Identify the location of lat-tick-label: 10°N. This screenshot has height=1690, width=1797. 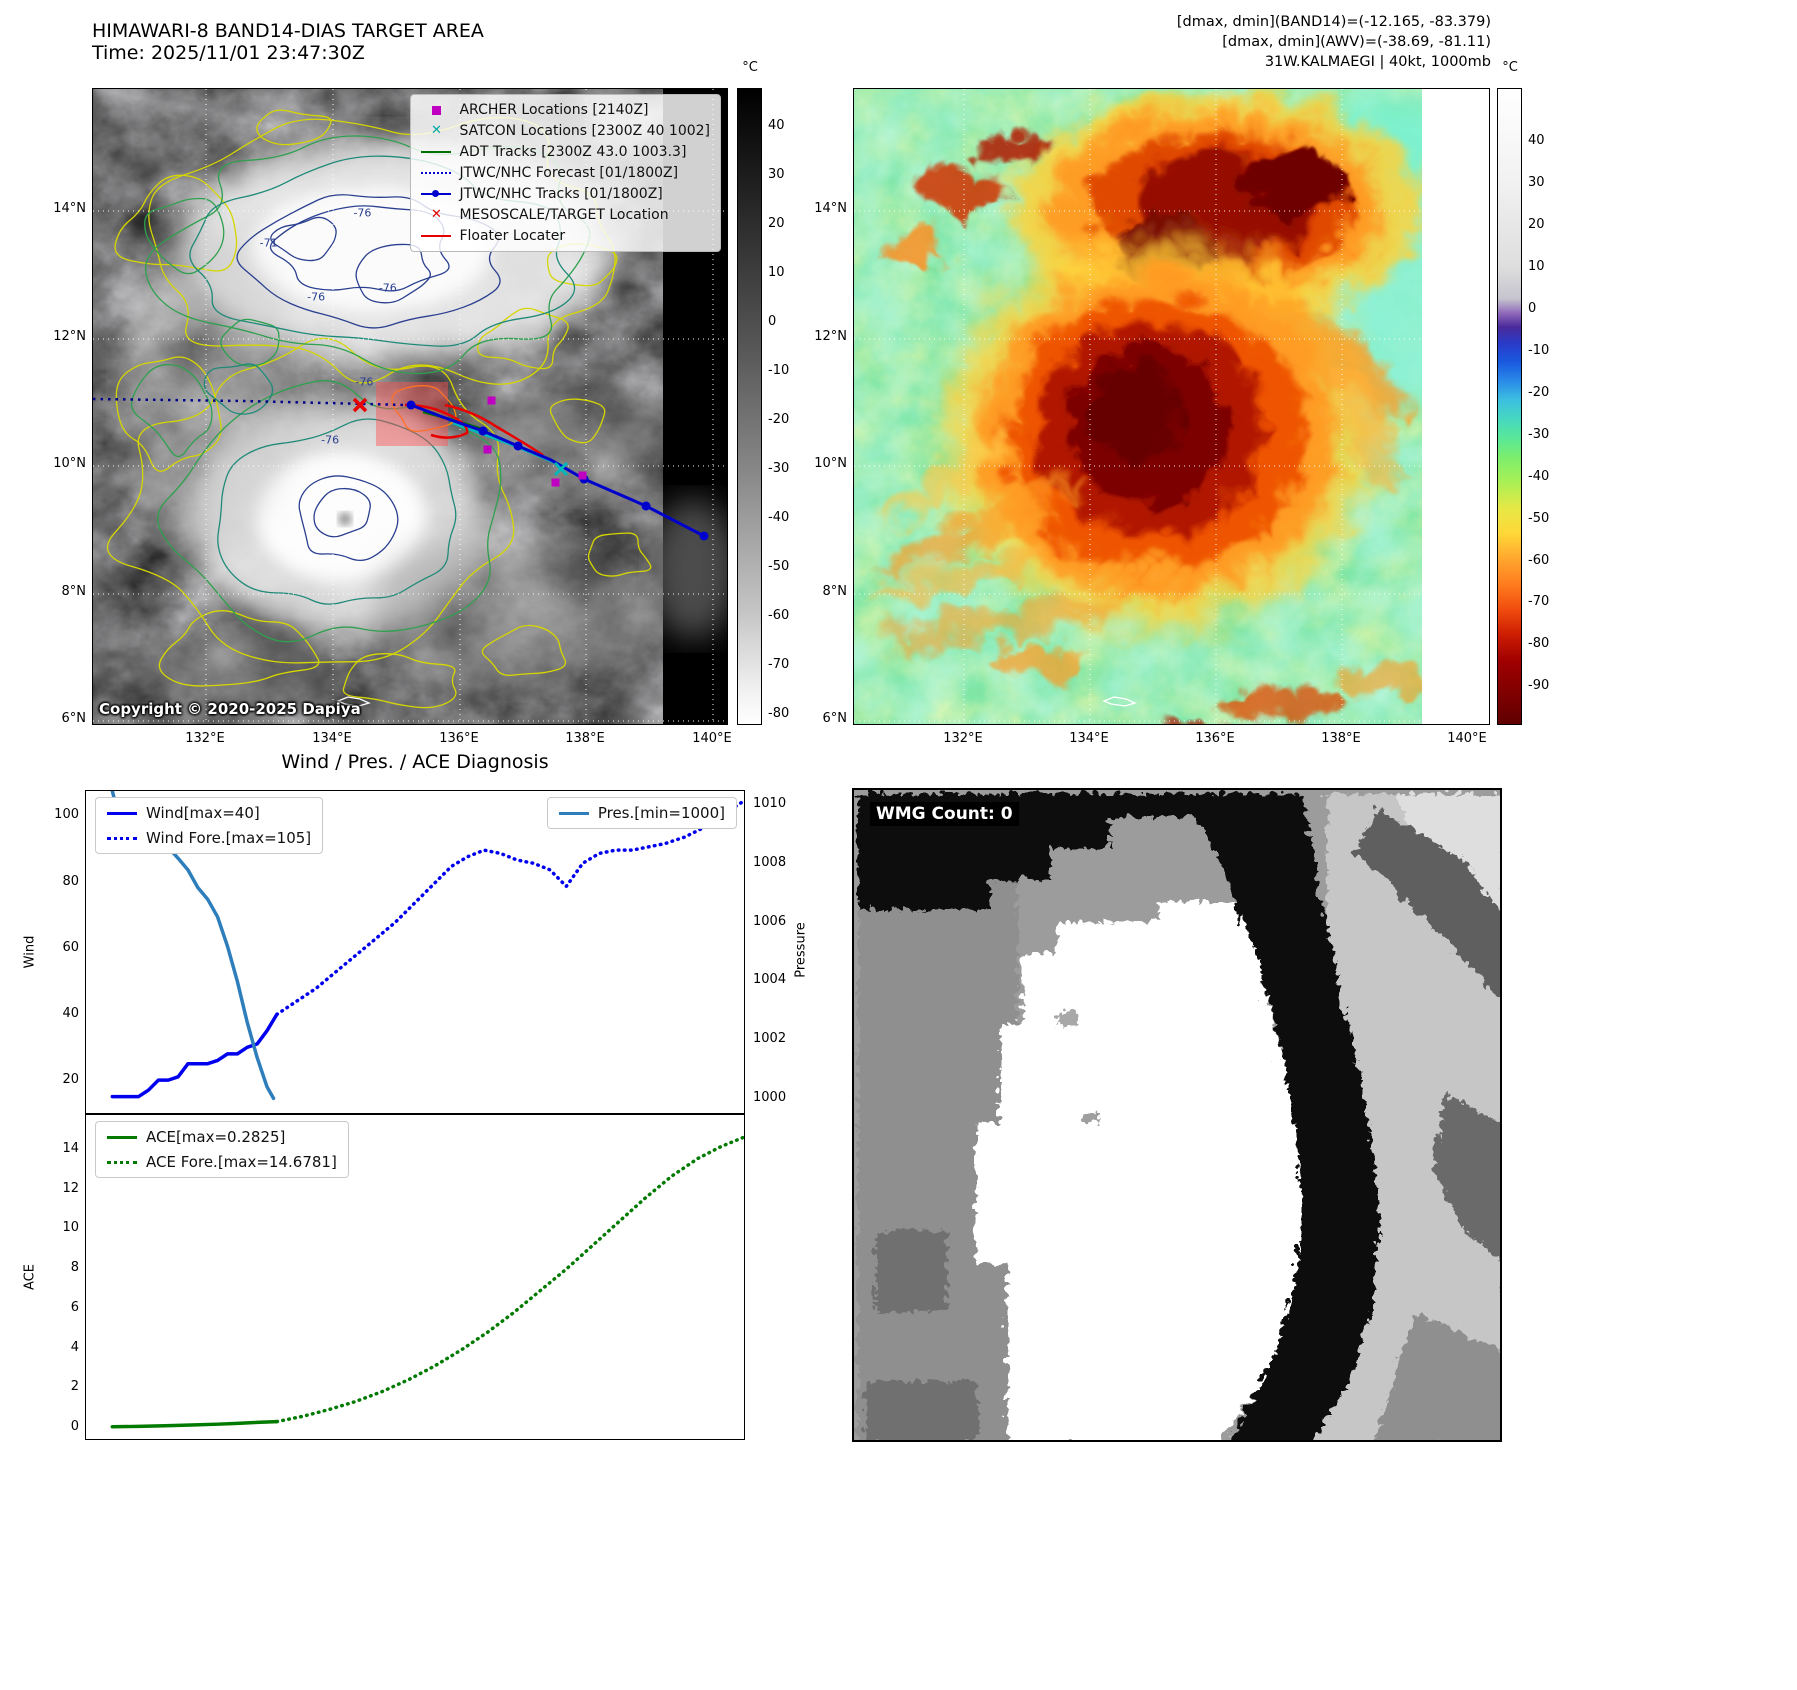
(69, 463).